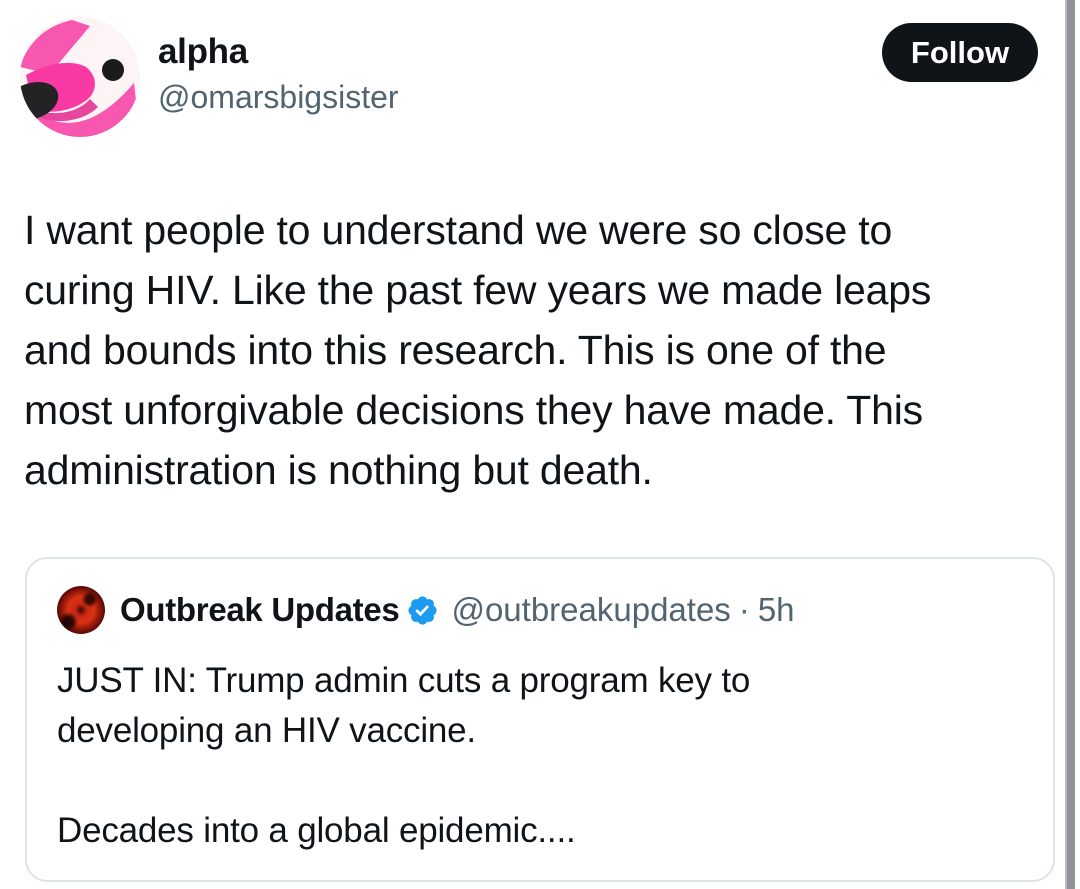 The image size is (1080, 889). I want to click on author-block: alpha @omarsbigsister, so click(278, 73).